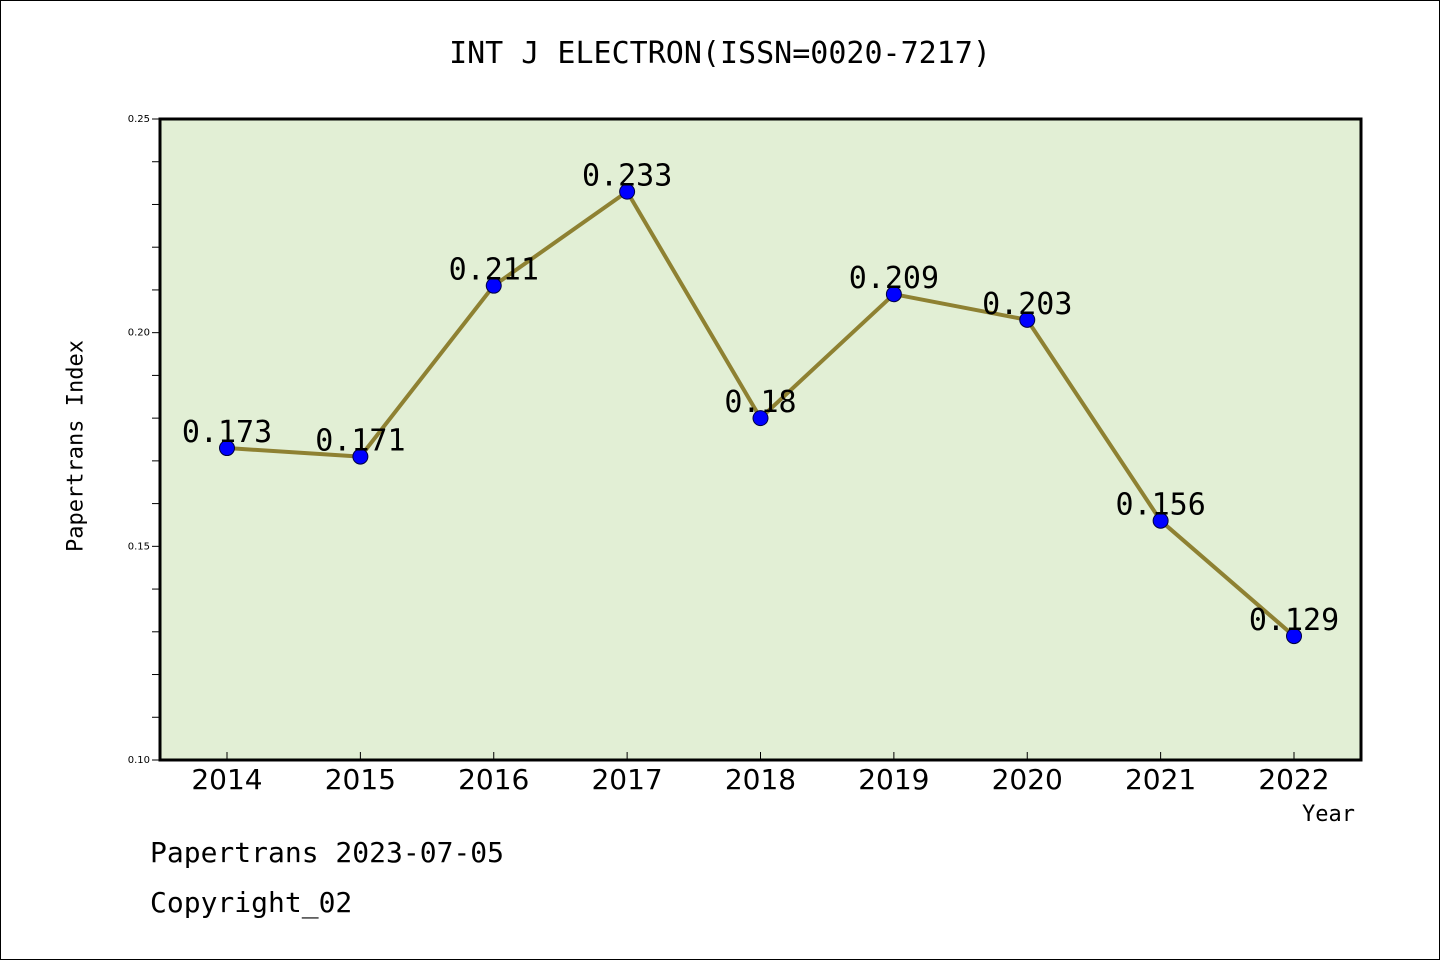  Describe the element at coordinates (1027, 304) in the screenshot. I see `data-label: 0.203` at that location.